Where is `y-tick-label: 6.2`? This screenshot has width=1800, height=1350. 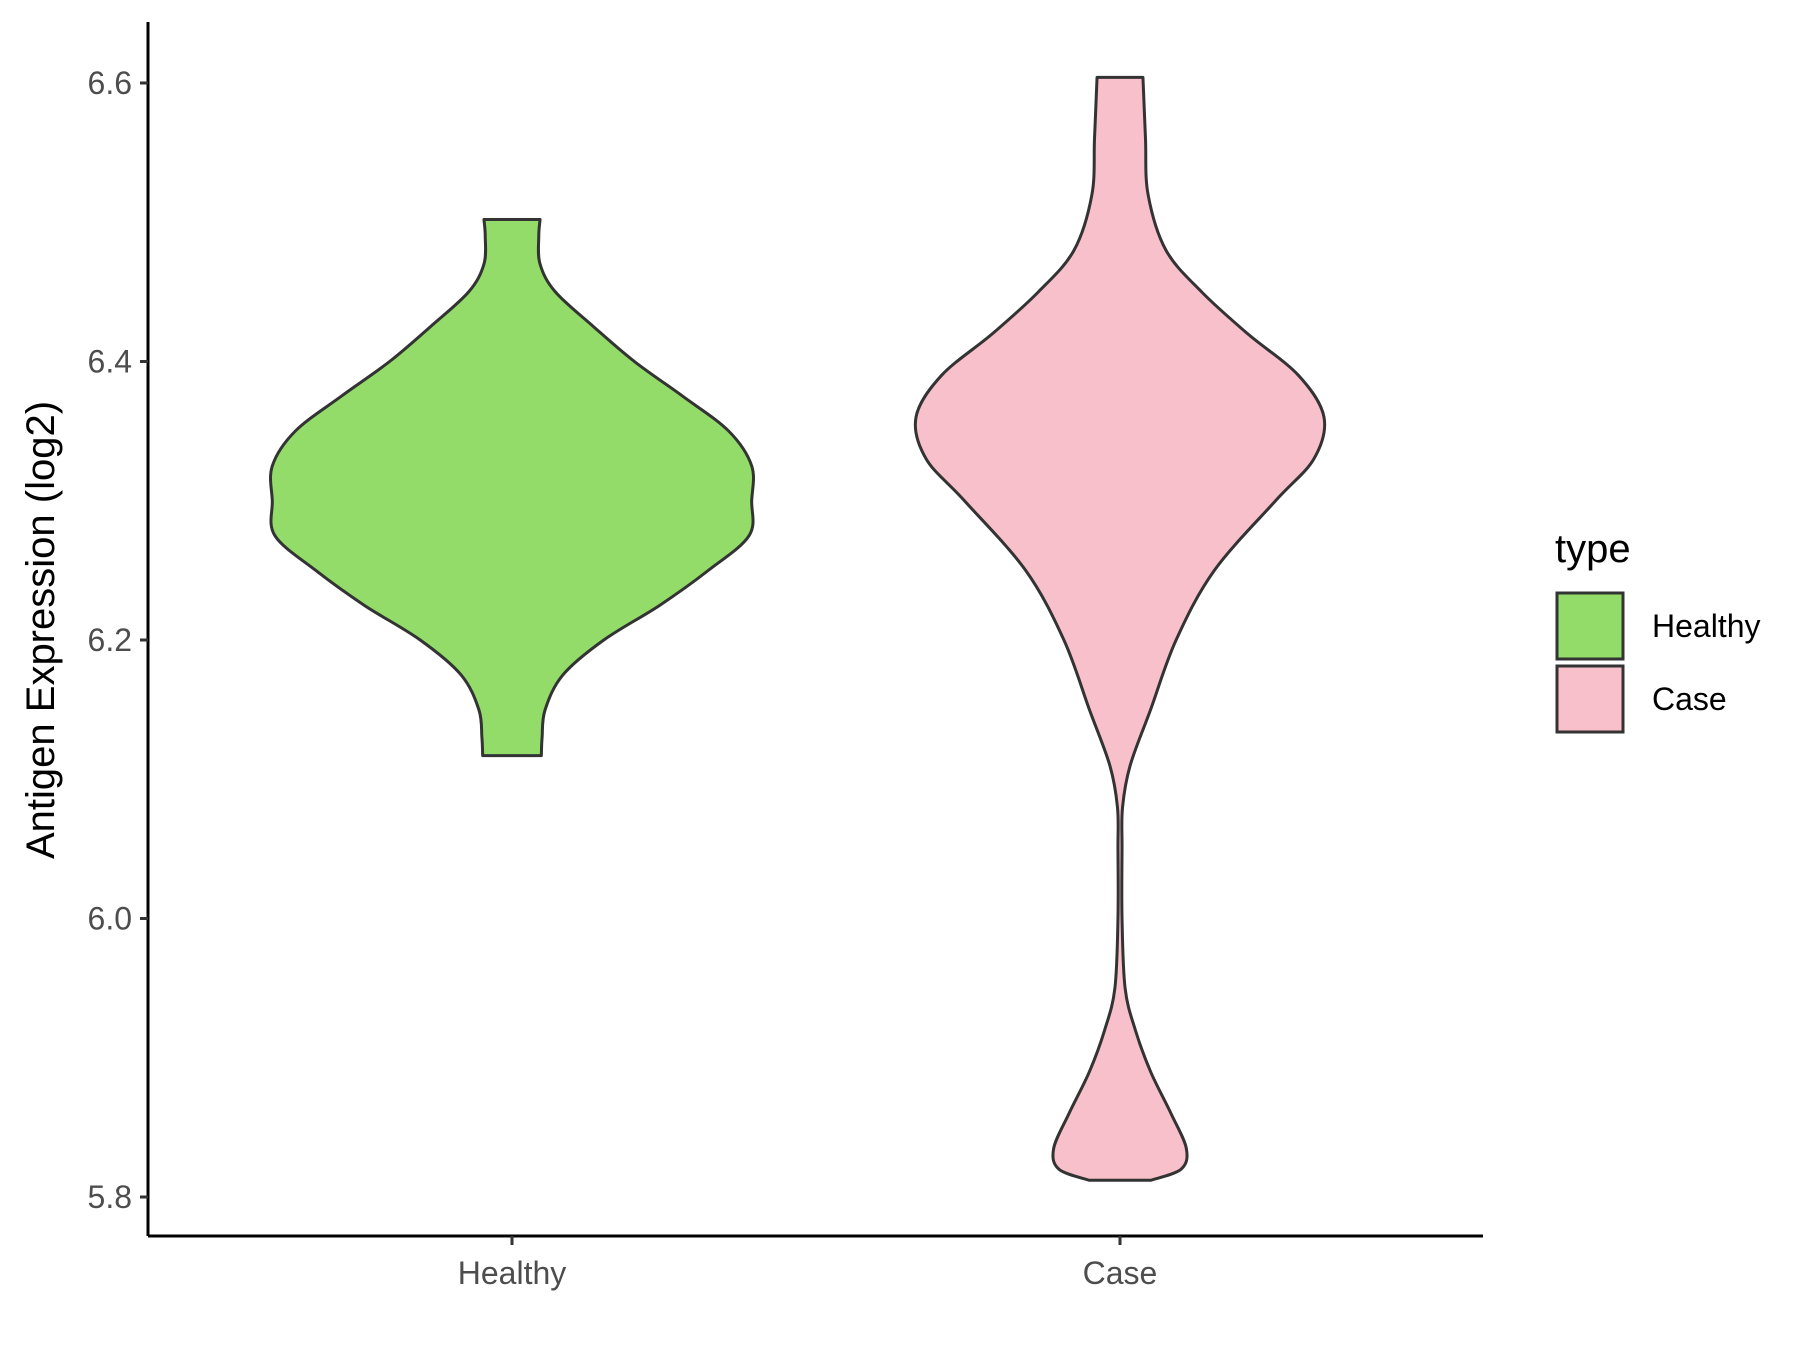
y-tick-label: 6.2 is located at coordinates (110, 640).